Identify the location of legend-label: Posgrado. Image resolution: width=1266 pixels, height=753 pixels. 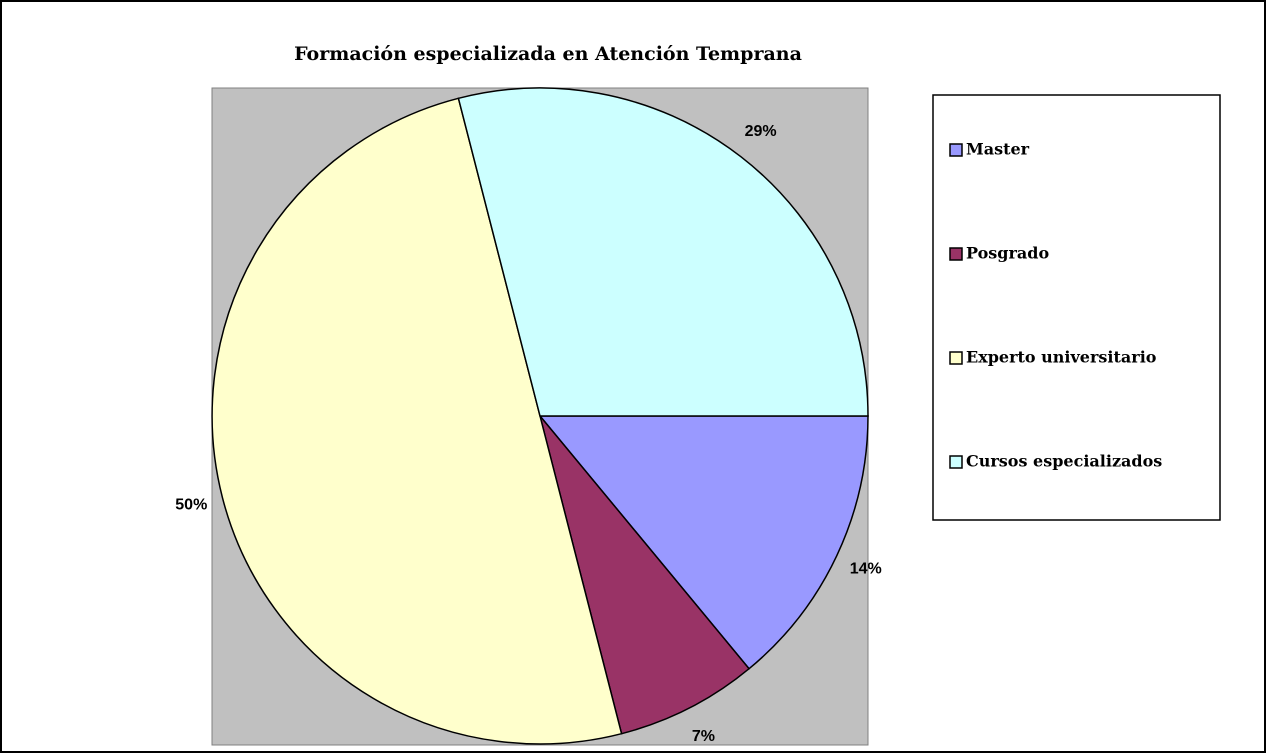
(1007, 253).